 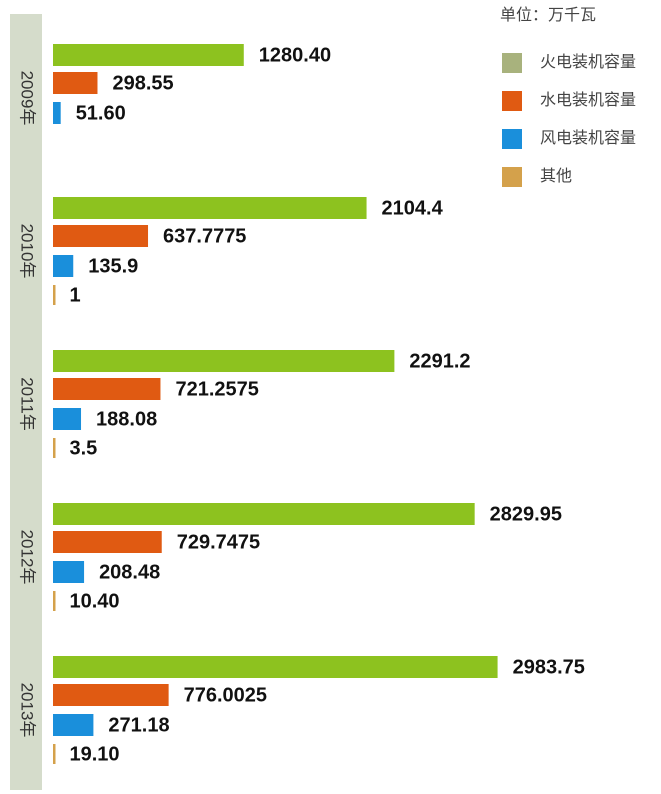 What do you see at coordinates (295, 55) in the screenshot?
I see `value-label: 1280.40` at bounding box center [295, 55].